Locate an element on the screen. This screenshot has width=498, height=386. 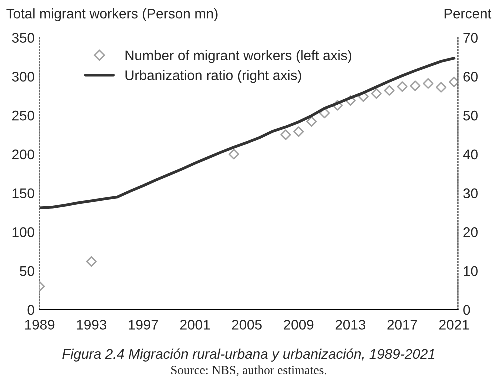
x-tick-label: 1993 is located at coordinates (91, 325).